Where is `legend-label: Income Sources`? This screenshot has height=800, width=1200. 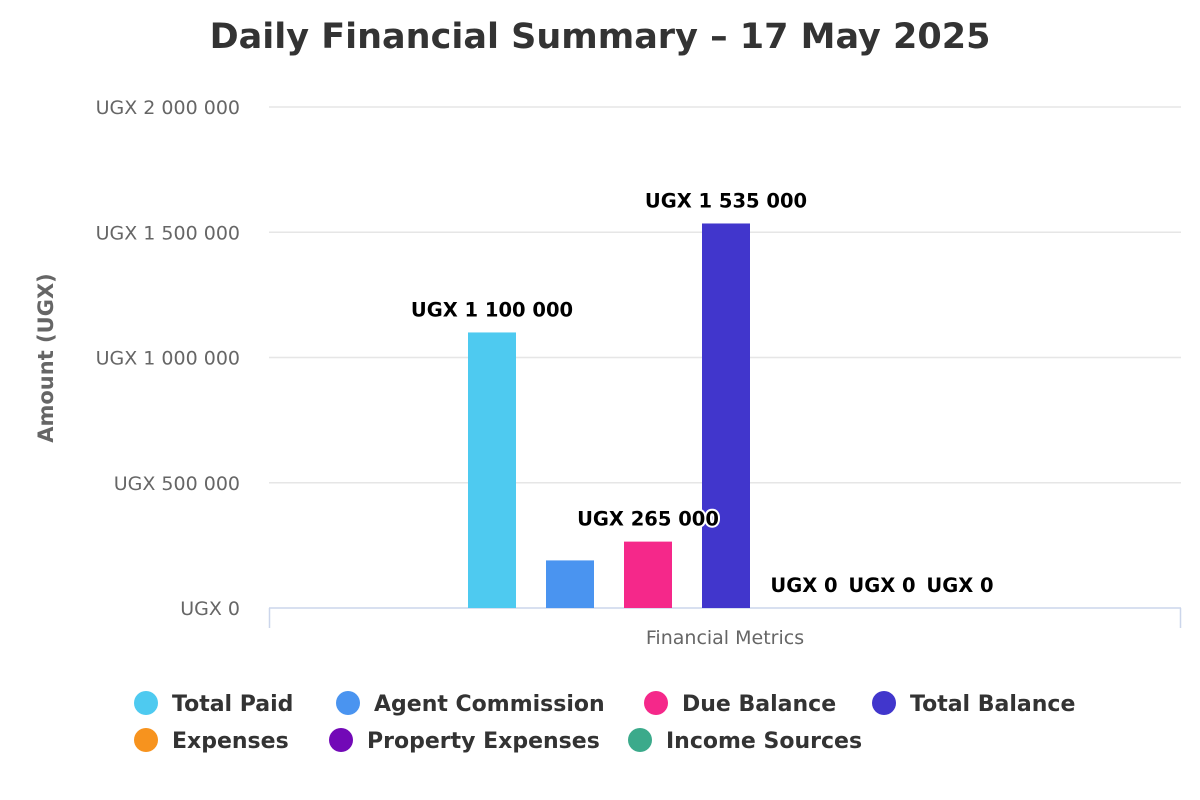 legend-label: Income Sources is located at coordinates (764, 741).